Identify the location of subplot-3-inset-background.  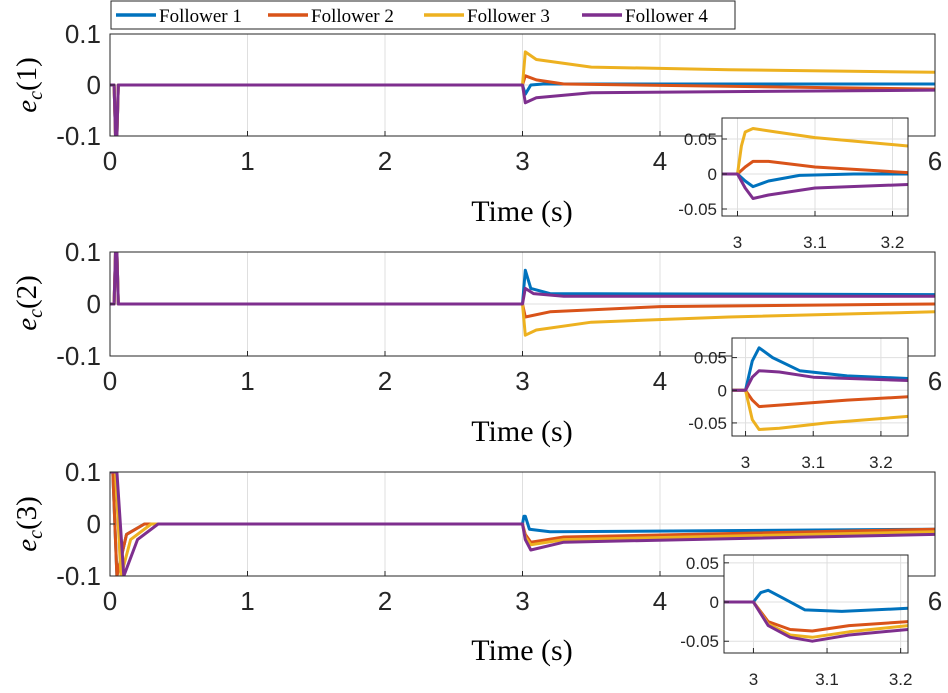
(816, 604).